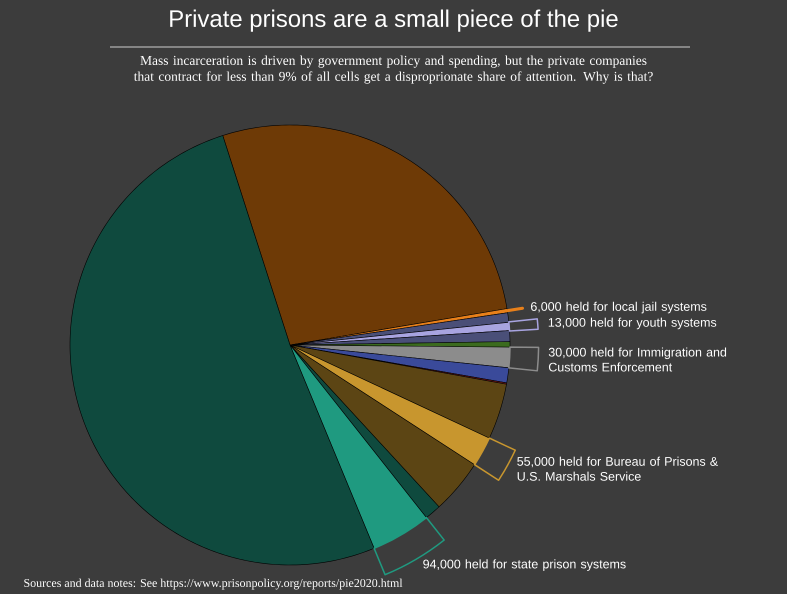 Image resolution: width=787 pixels, height=594 pixels. I want to click on slice-label: 6,000 held for local jail systems, so click(618, 308).